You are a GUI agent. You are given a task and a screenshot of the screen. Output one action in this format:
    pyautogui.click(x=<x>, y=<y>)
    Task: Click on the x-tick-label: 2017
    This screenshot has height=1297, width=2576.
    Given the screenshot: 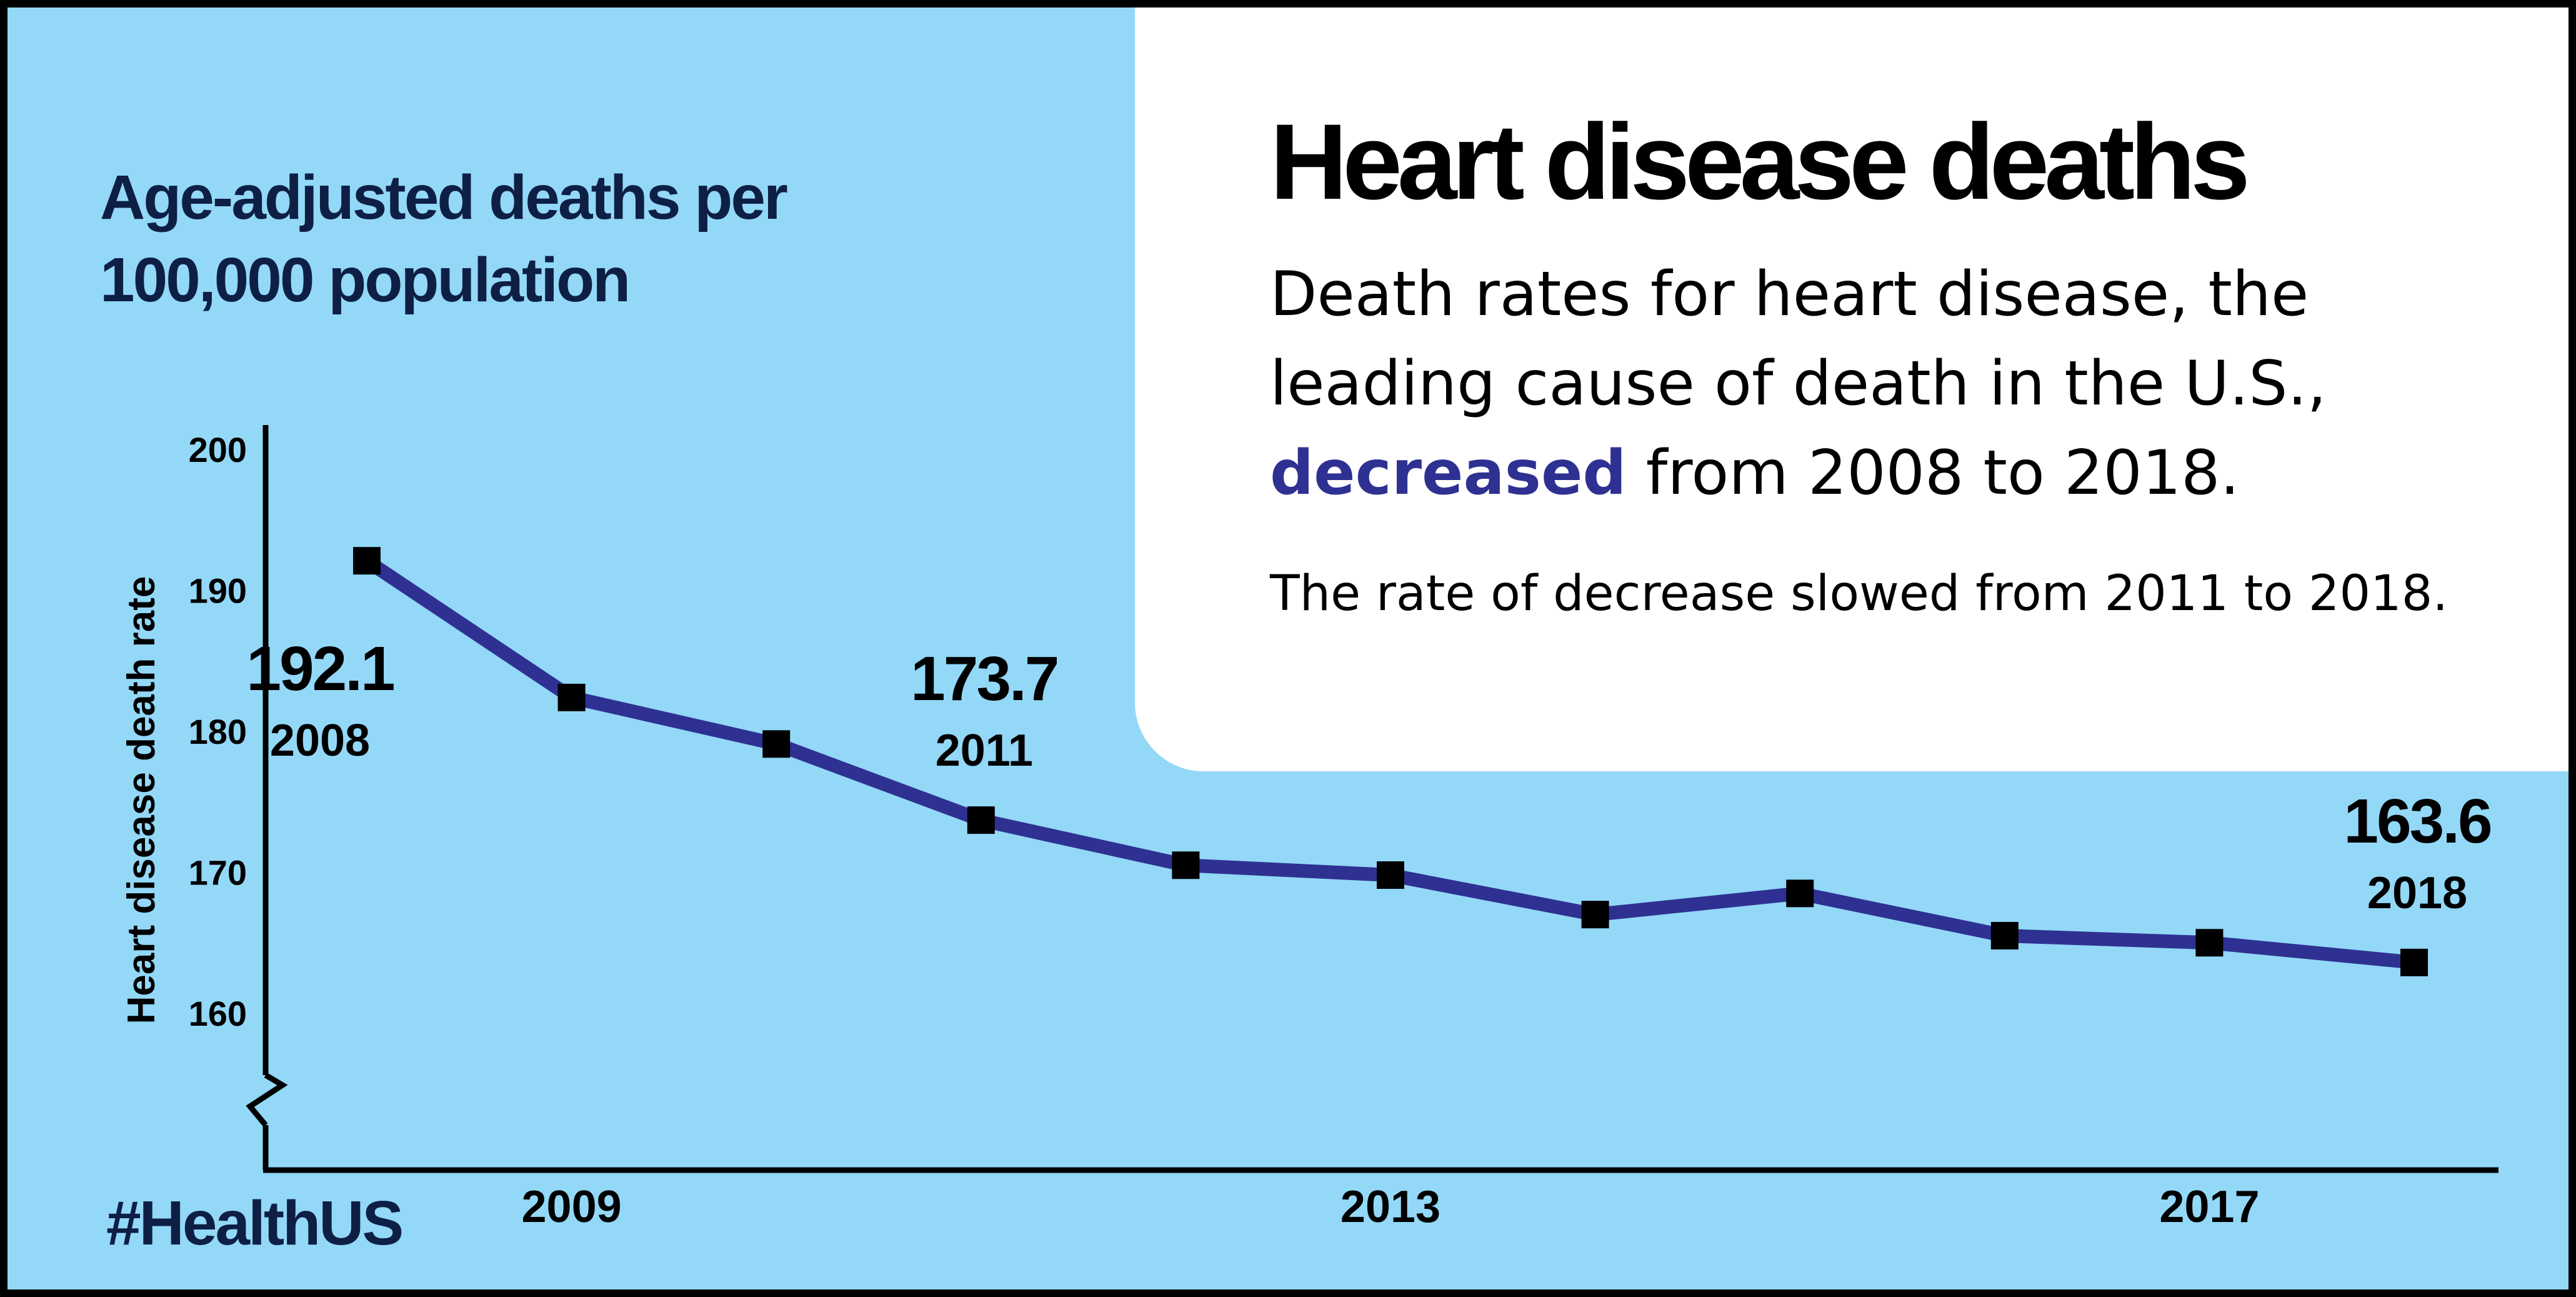 What is the action you would take?
    pyautogui.click(x=2209, y=1207)
    